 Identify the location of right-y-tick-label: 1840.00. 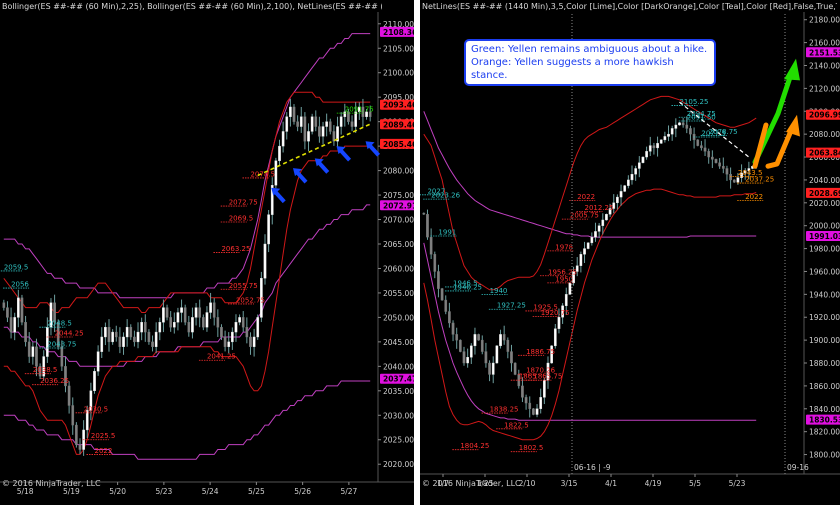
(824, 409).